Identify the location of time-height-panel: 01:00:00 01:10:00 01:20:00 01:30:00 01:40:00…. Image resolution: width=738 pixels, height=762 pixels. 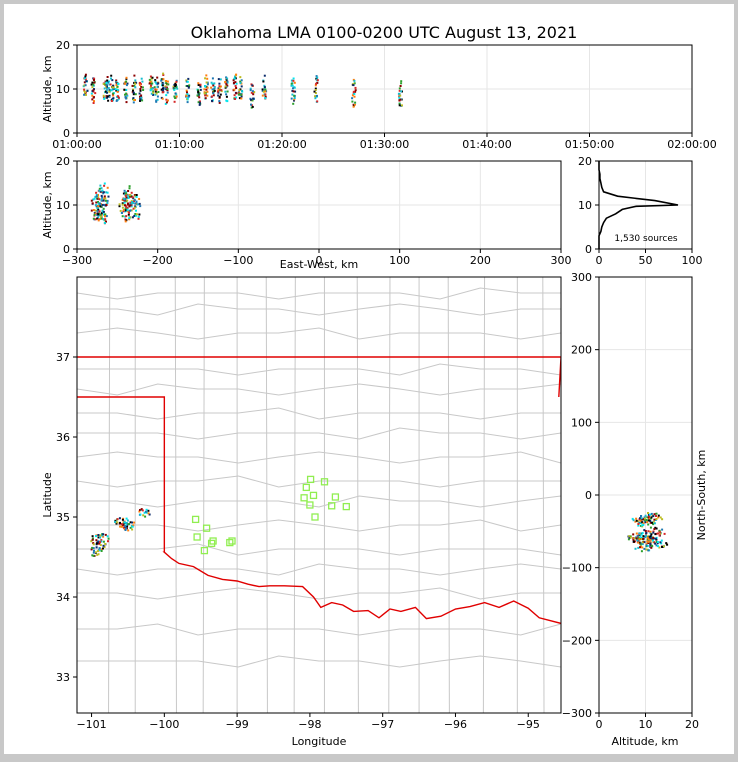
(379, 95).